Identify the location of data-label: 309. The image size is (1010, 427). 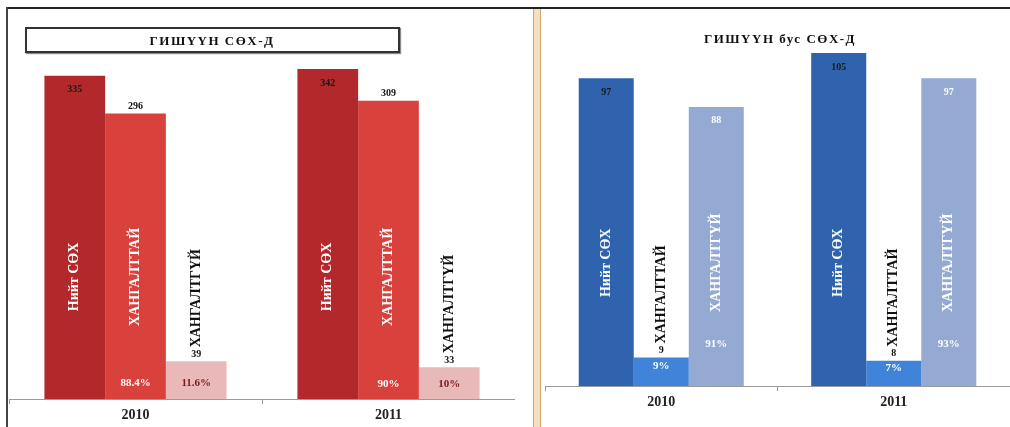
(388, 93).